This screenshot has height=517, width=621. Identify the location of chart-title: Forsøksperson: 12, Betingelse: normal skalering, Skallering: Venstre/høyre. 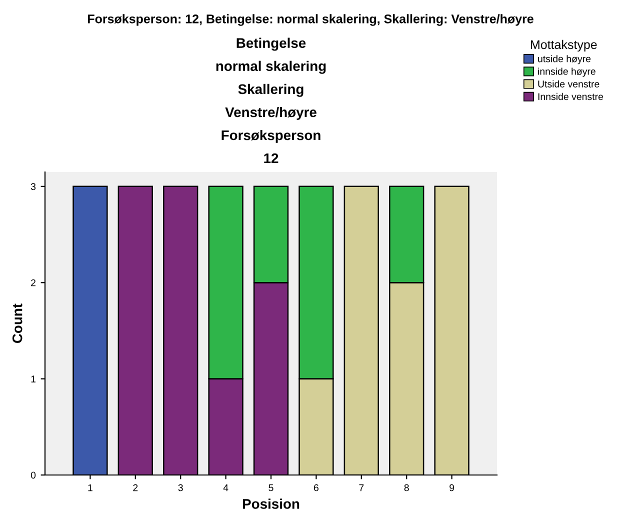
(311, 20).